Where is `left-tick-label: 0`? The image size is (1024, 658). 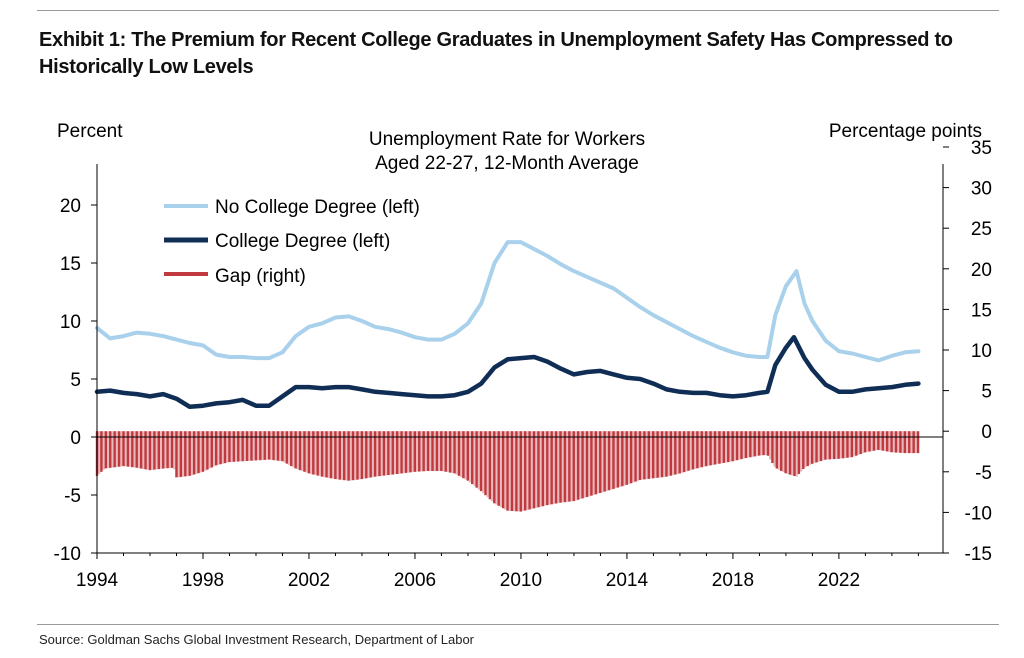 left-tick-label: 0 is located at coordinates (75, 438).